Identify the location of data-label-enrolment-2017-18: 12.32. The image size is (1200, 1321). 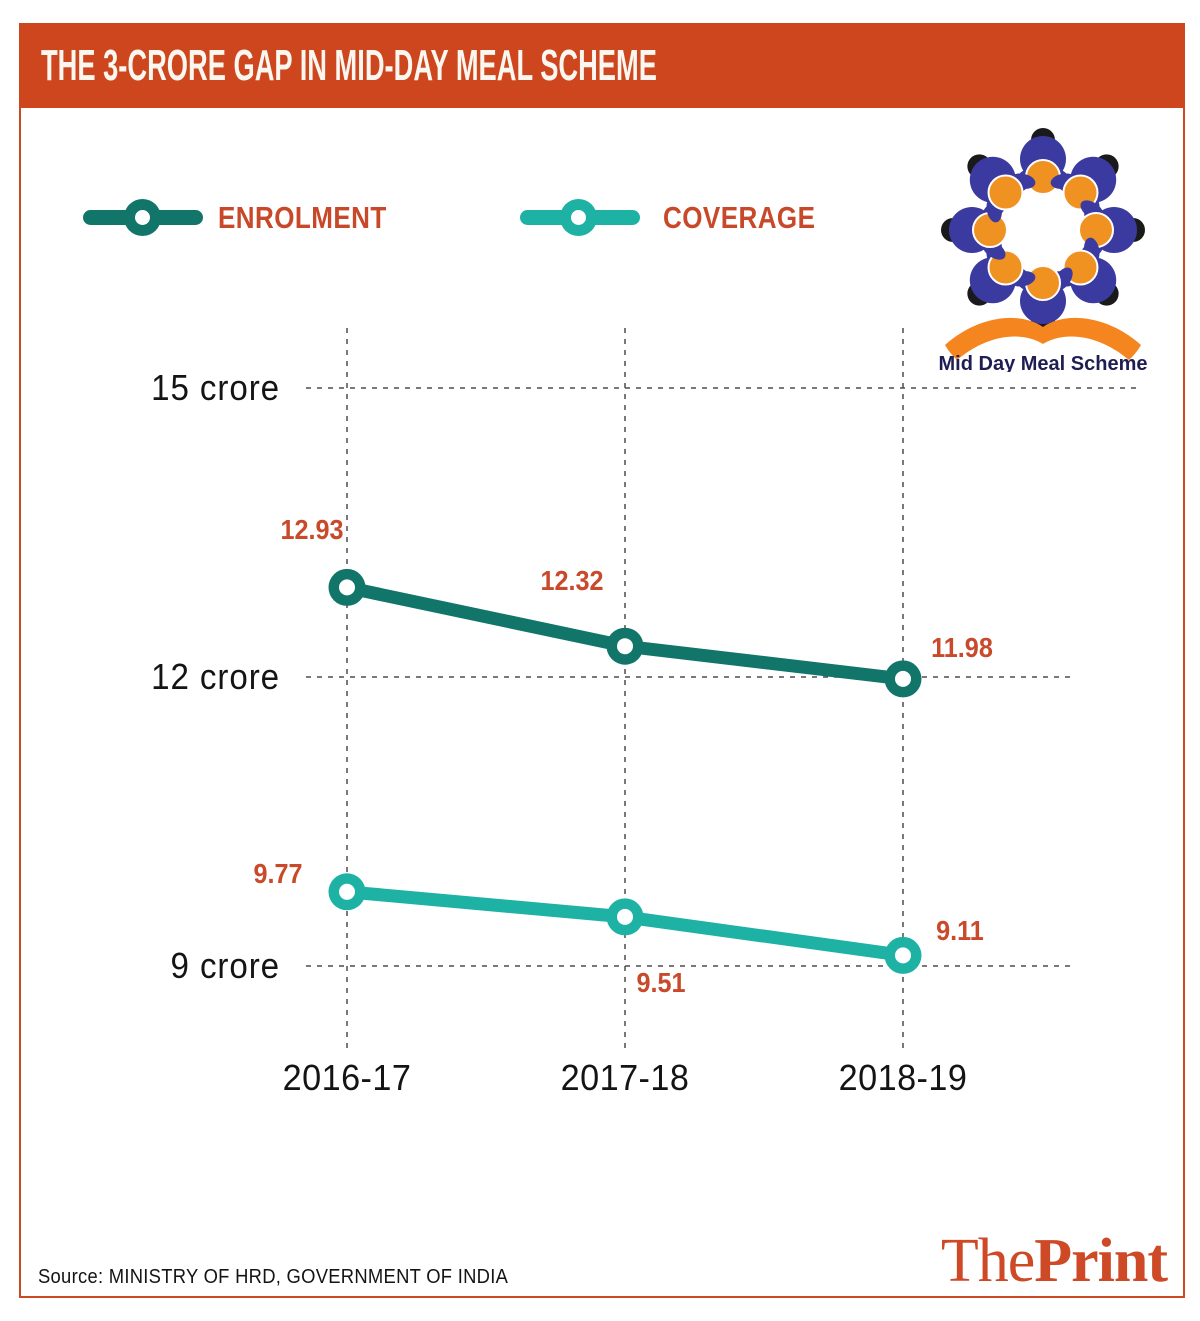
(572, 580).